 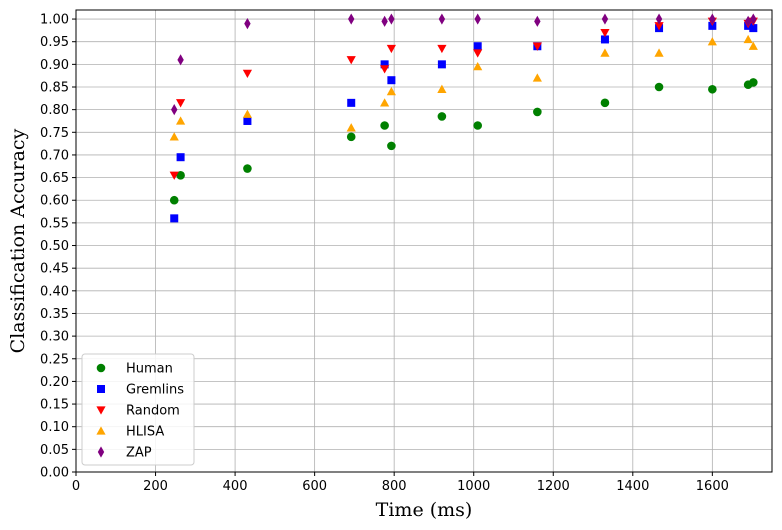 I want to click on x-tick-label: 200, so click(x=155, y=486).